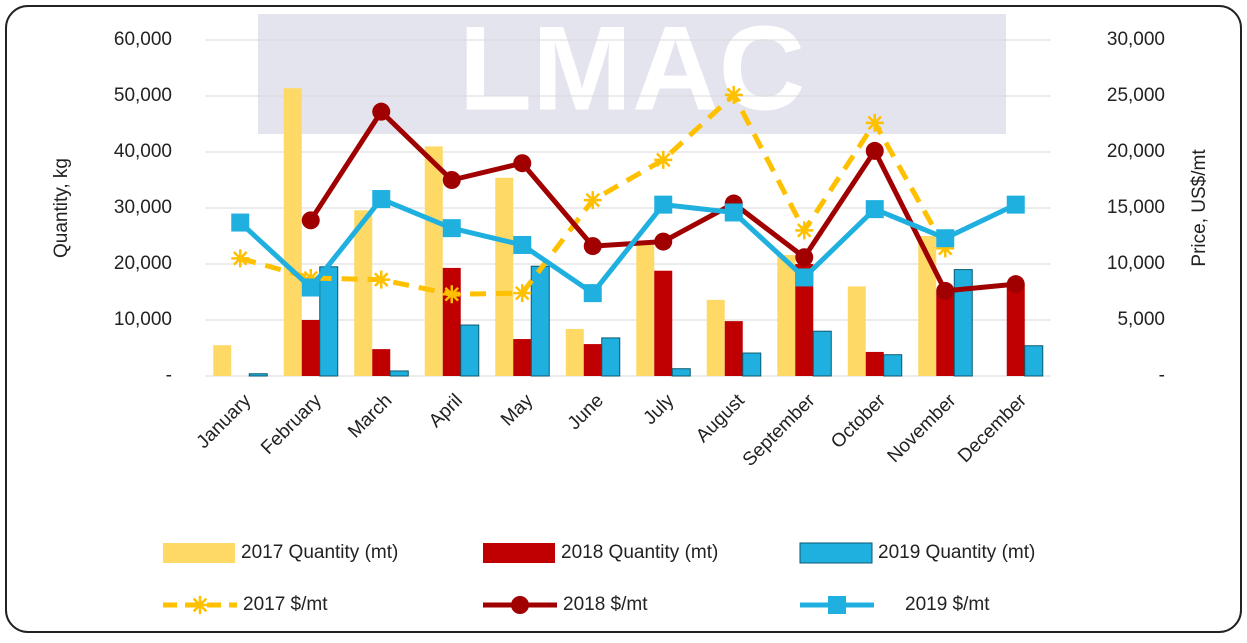 The width and height of the screenshot is (1247, 643). What do you see at coordinates (1136, 39) in the screenshot?
I see `y2-tick-label: 30,000` at bounding box center [1136, 39].